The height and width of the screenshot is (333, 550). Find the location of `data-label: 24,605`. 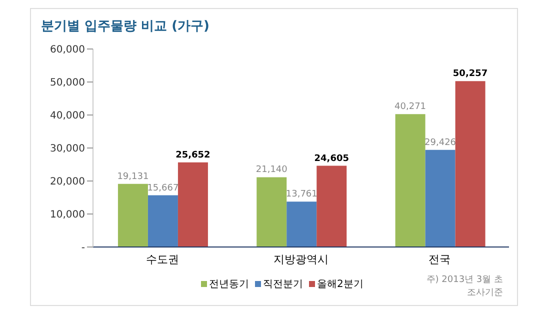

data-label: 24,605 is located at coordinates (331, 159).